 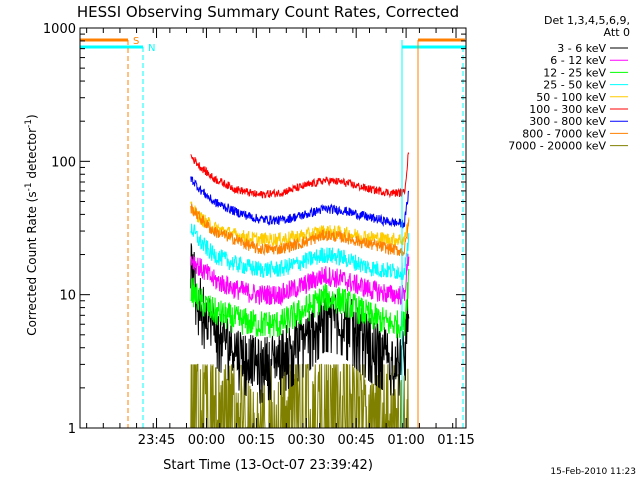 I want to click on legend-label-0: 3 - 6 keV, so click(x=581, y=48).